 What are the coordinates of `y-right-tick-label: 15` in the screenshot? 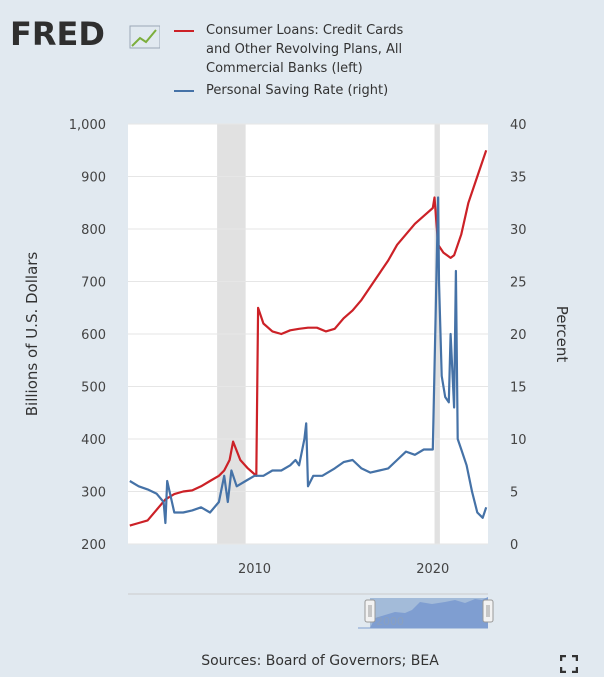 It's located at (518, 388).